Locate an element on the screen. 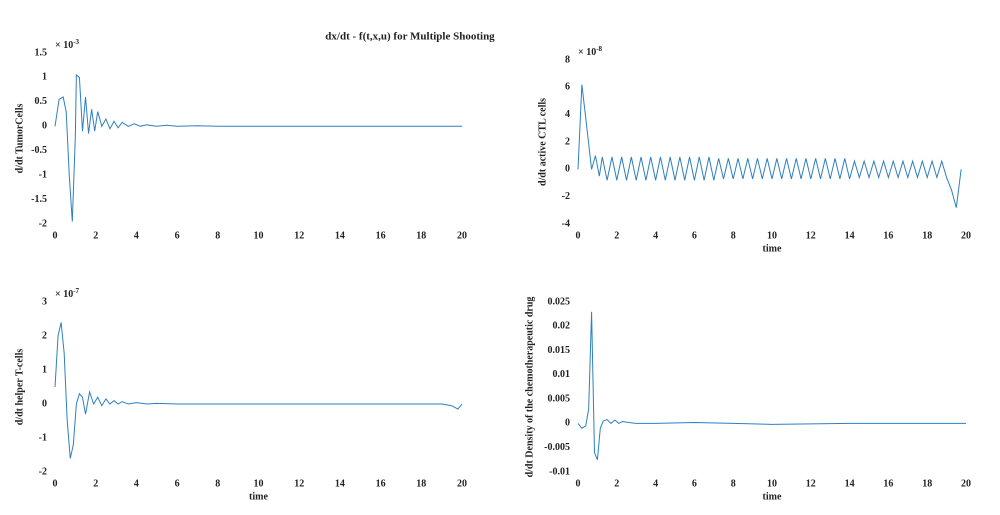 The height and width of the screenshot is (515, 1000). y-multiplier: × 10⁻⁸ is located at coordinates (590, 52).